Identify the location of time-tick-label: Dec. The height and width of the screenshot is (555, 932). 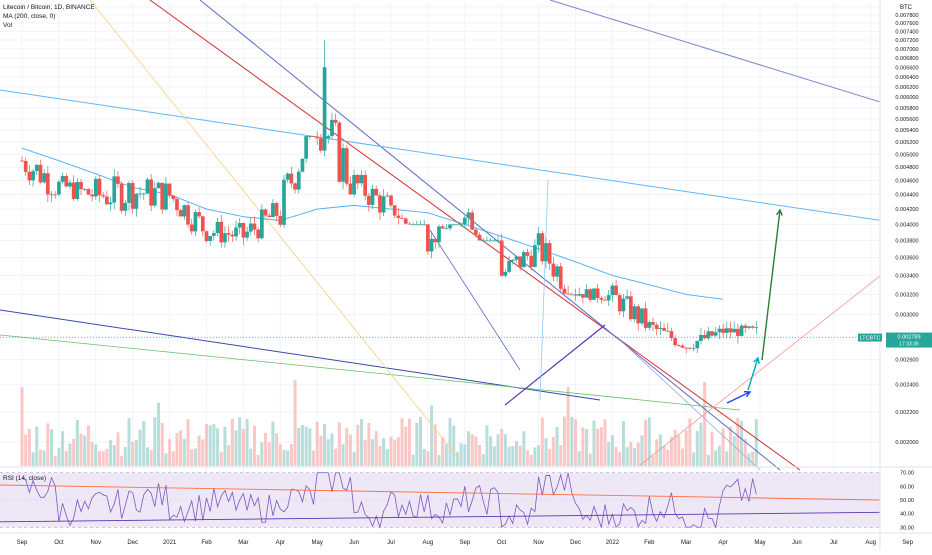
(575, 543).